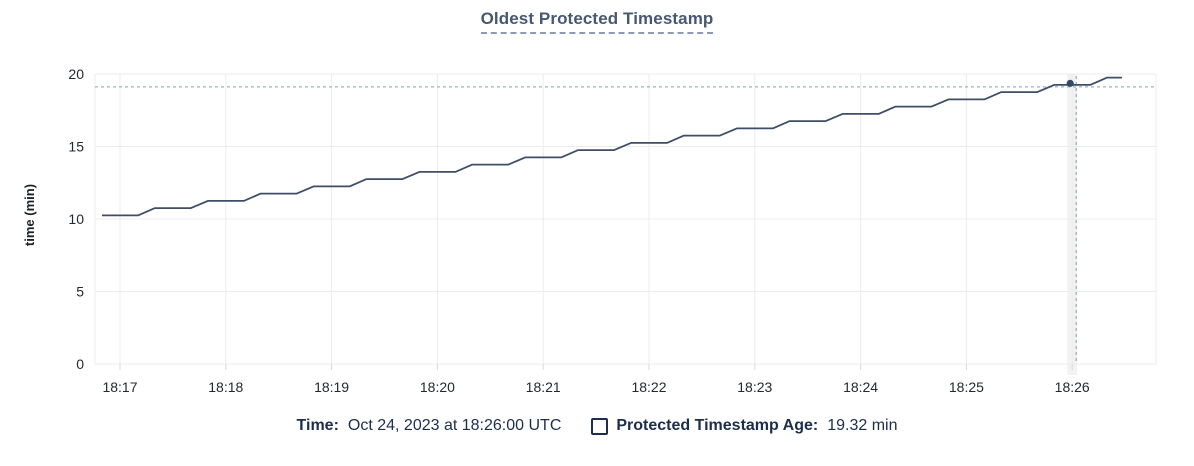  What do you see at coordinates (317, 425) in the screenshot?
I see `time-label: Time:` at bounding box center [317, 425].